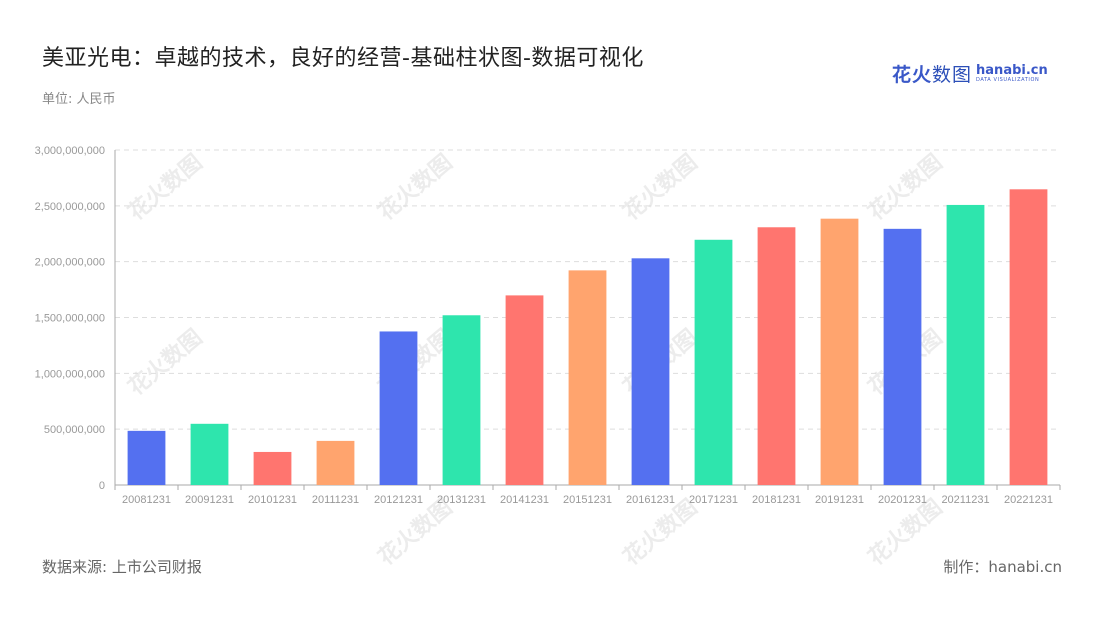  Describe the element at coordinates (74, 430) in the screenshot. I see `y-tick-label: 500,000,000` at that location.